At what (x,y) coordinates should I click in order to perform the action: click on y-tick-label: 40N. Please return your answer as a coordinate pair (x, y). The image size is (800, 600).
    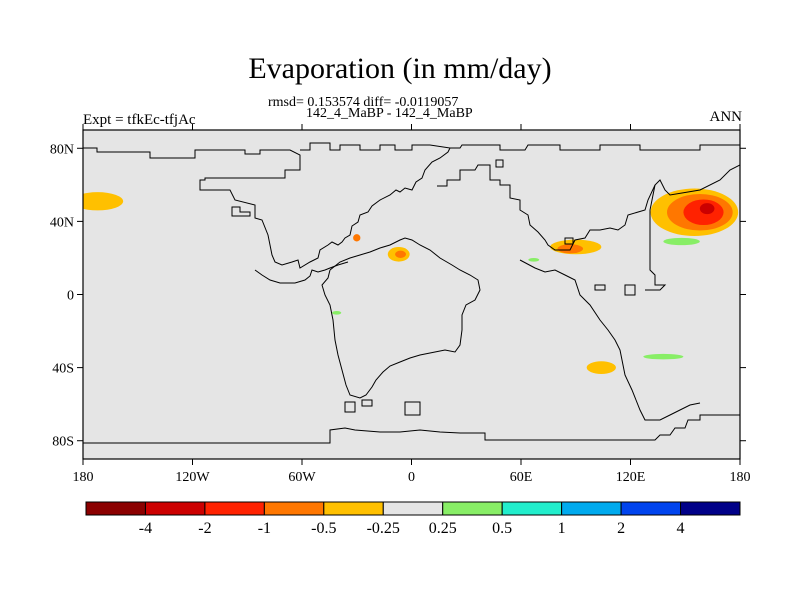
    Looking at the image, I should click on (62, 222).